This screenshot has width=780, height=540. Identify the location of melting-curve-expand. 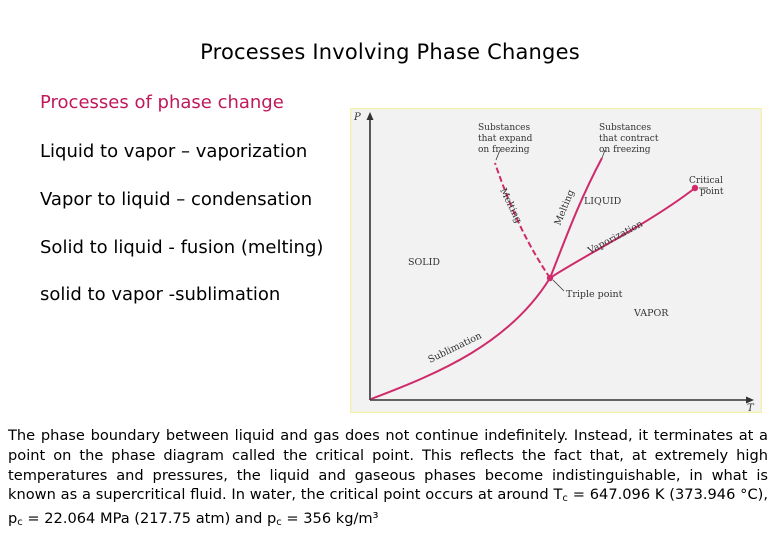
(522, 220).